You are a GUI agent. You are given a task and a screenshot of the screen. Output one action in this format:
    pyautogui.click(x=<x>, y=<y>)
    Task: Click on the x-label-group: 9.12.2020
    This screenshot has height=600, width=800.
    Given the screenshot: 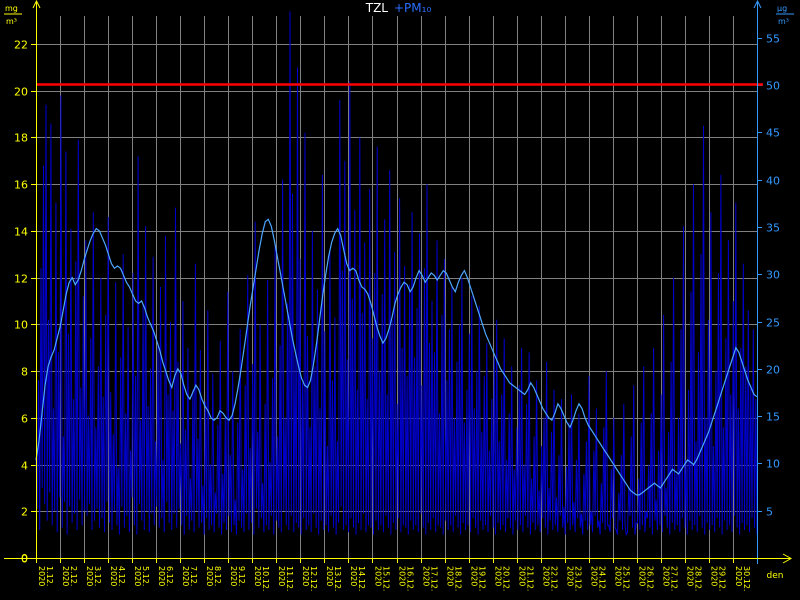 What is the action you would take?
    pyautogui.click(x=237, y=576)
    